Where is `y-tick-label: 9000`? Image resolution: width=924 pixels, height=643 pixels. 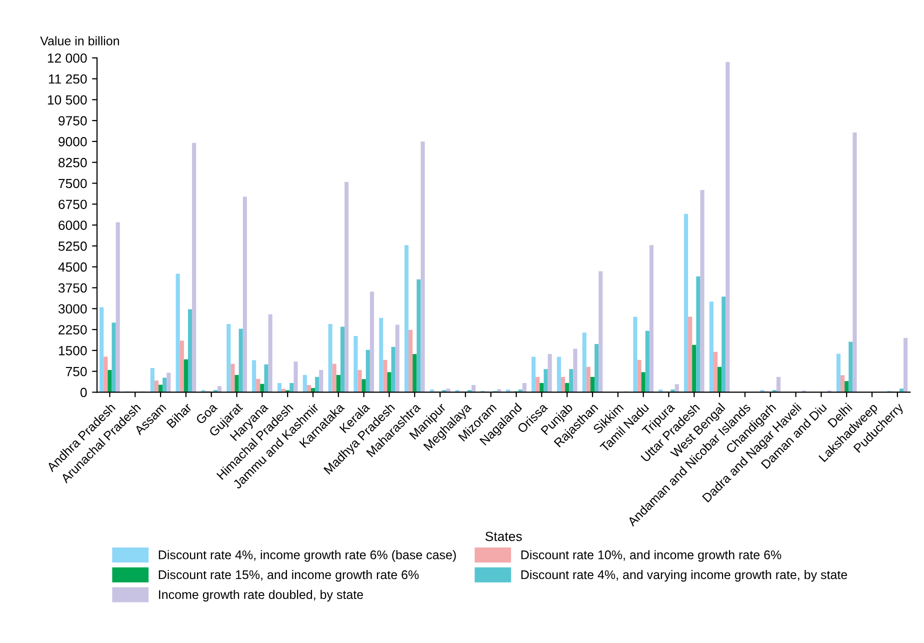 y-tick-label: 9000 is located at coordinates (72, 141).